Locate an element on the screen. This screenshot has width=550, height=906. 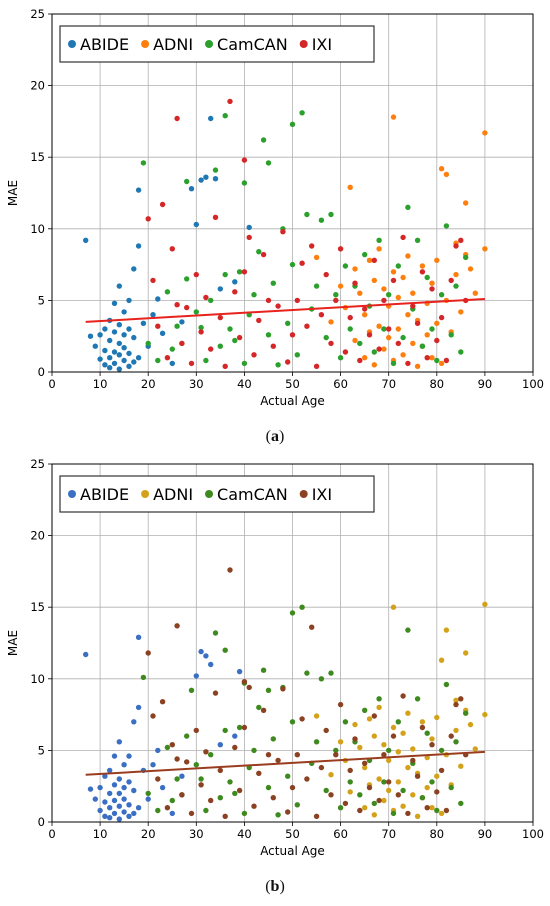
y-tick-label: 10 is located at coordinates (37, 679).